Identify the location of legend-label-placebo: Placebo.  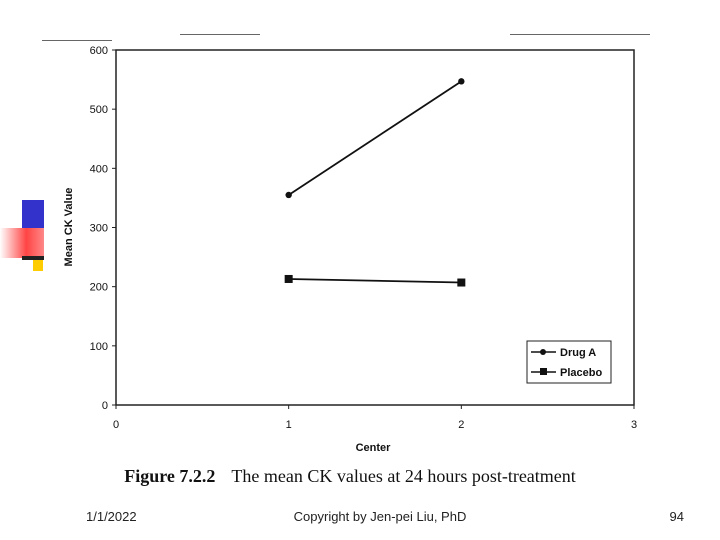
(581, 373).